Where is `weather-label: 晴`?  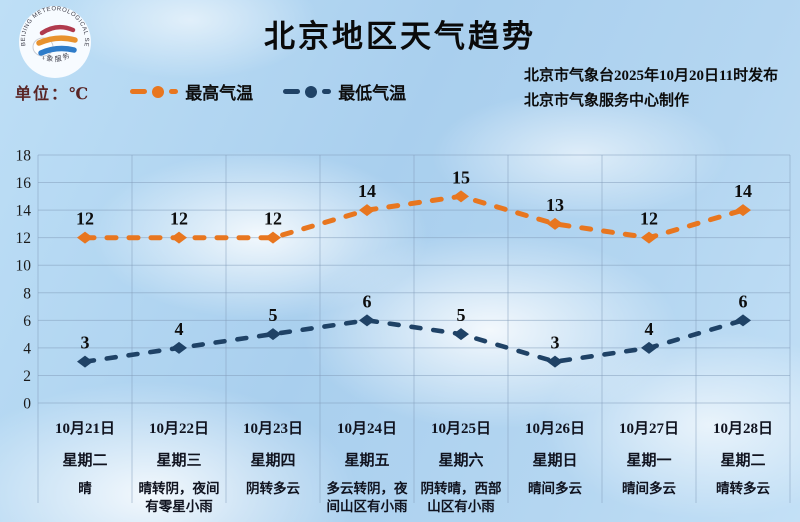 weather-label: 晴 is located at coordinates (85, 488).